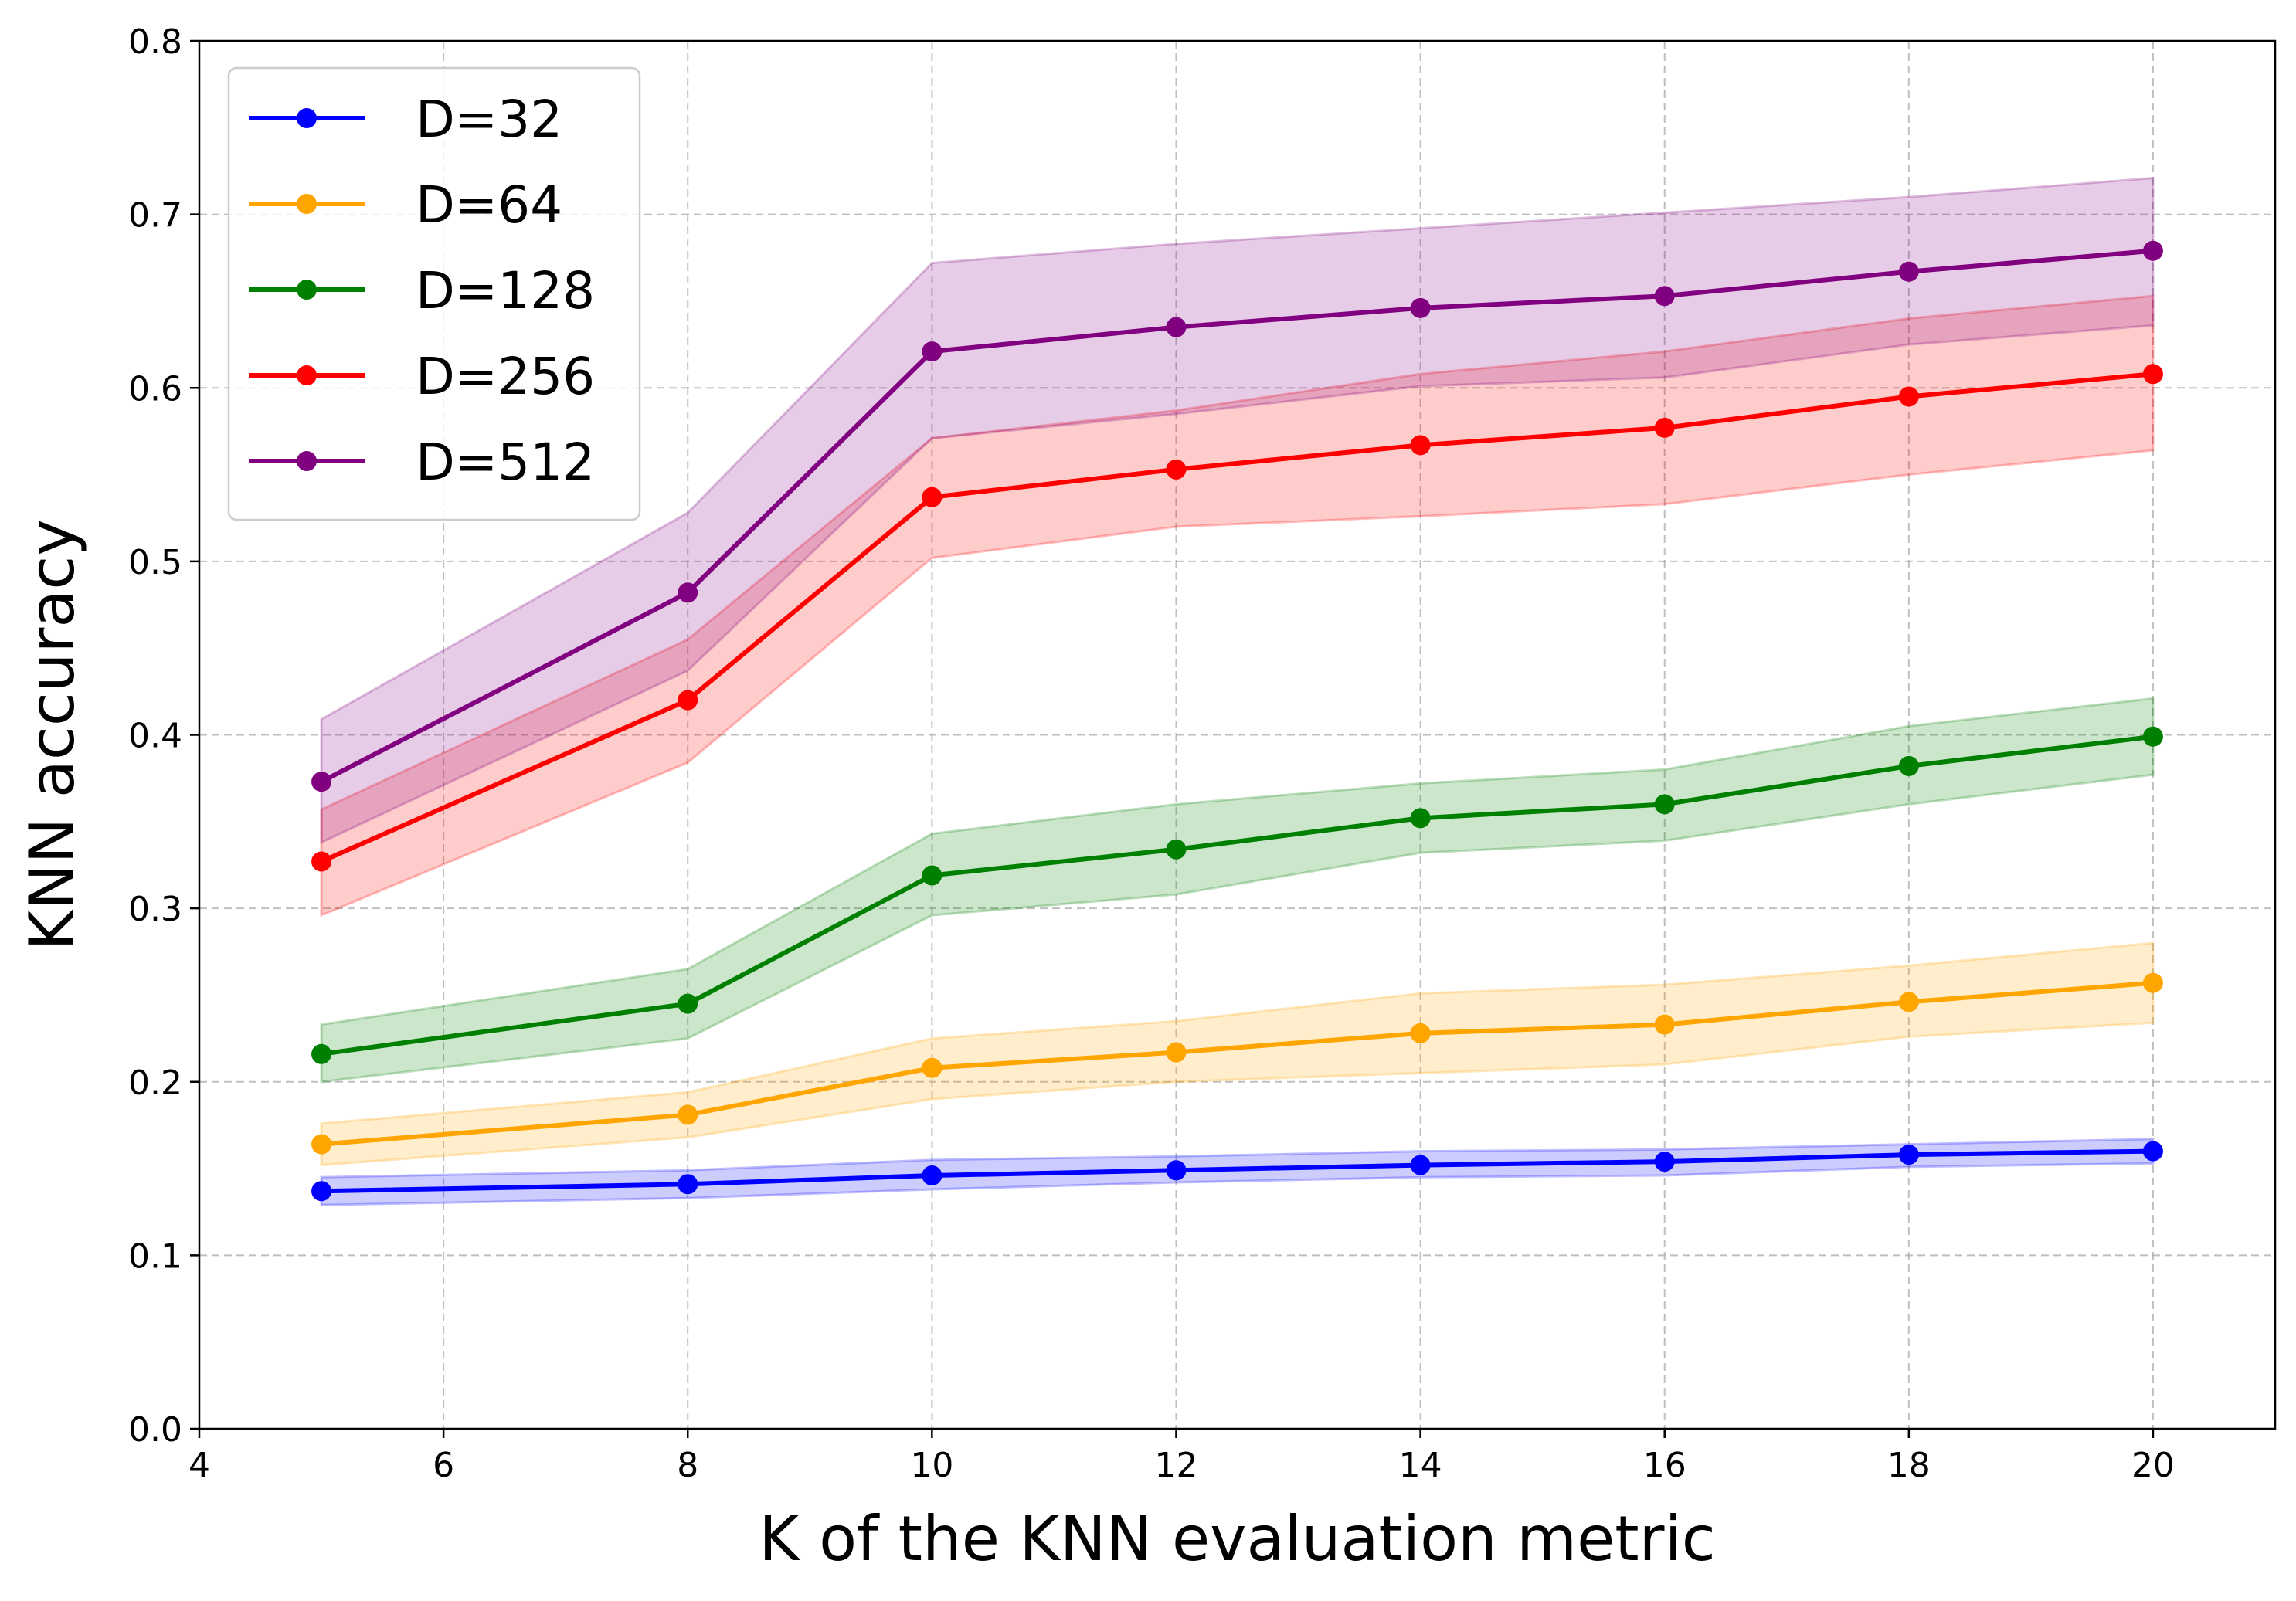  I want to click on legend-label: D=128, so click(505, 291).